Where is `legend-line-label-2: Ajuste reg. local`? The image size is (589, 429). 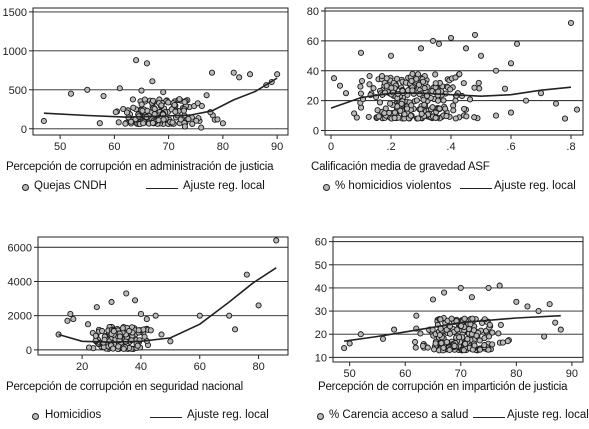 legend-line-label-2: Ajuste reg. local is located at coordinates (228, 415).